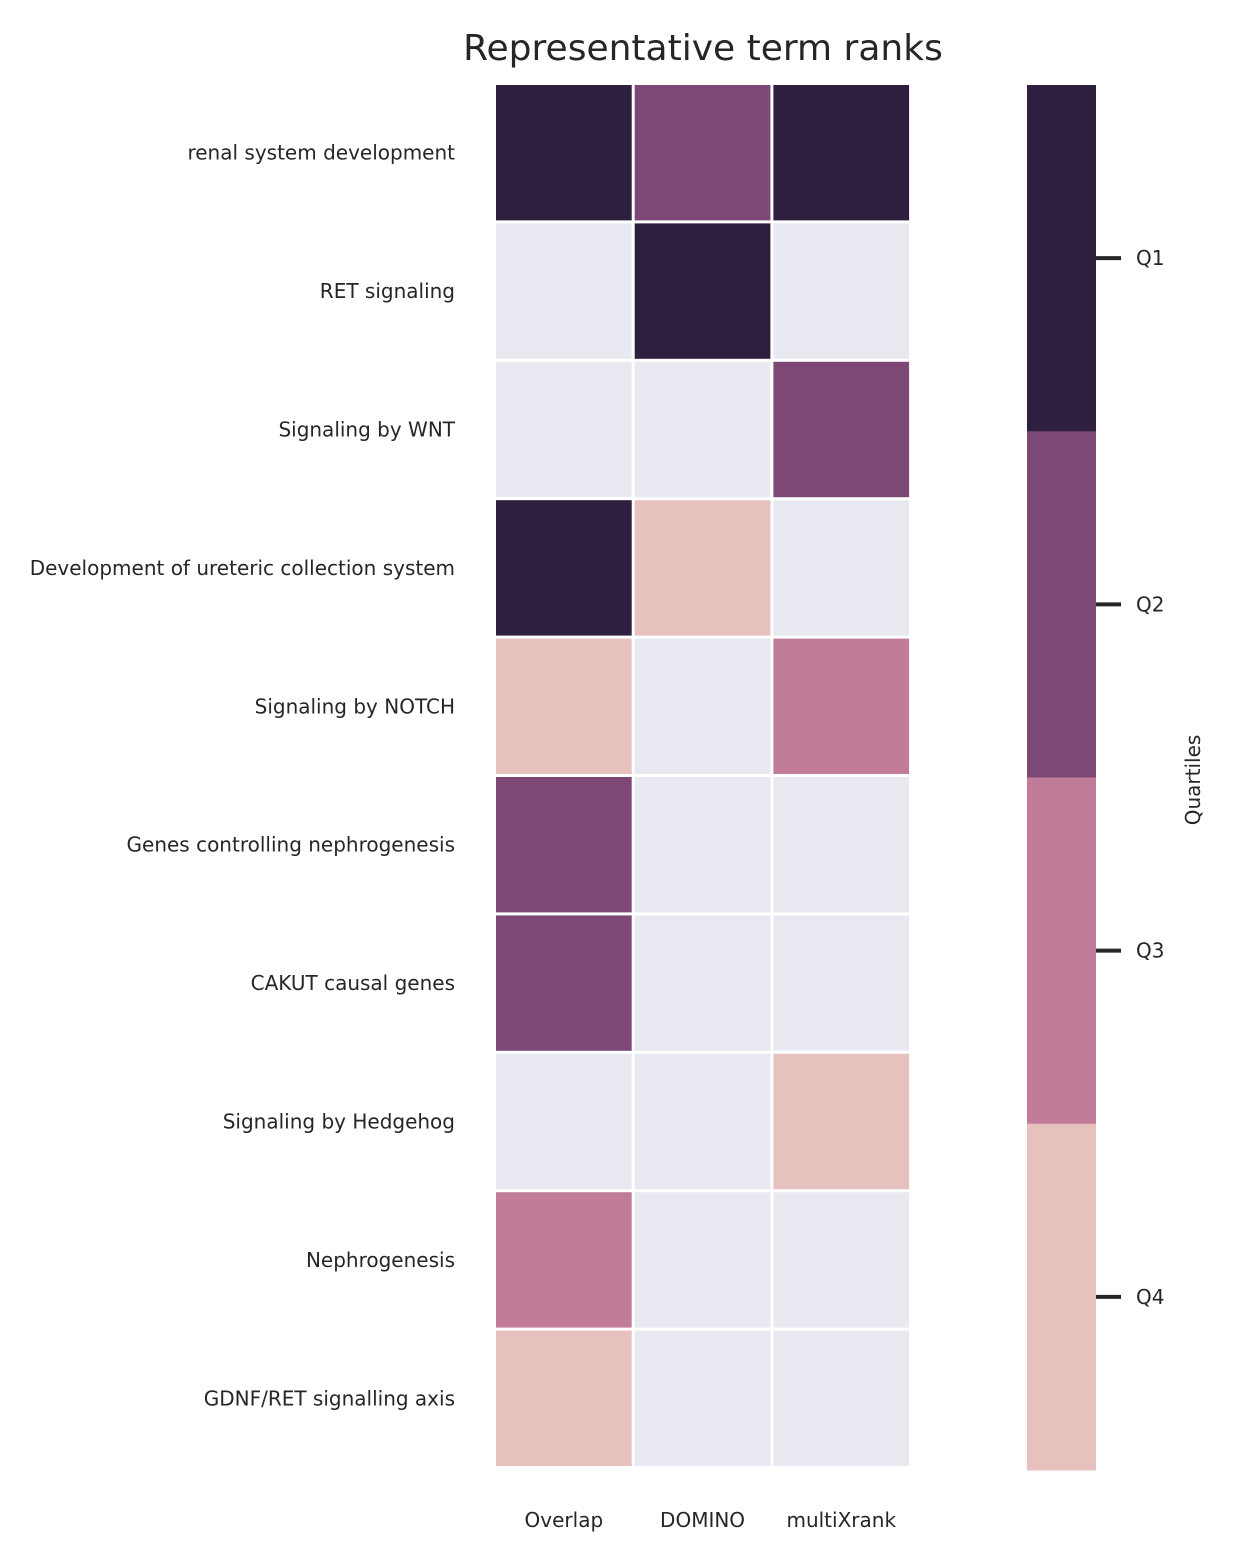 This screenshot has width=1235, height=1560. Describe the element at coordinates (321, 153) in the screenshot. I see `row-label: renal system development` at that location.